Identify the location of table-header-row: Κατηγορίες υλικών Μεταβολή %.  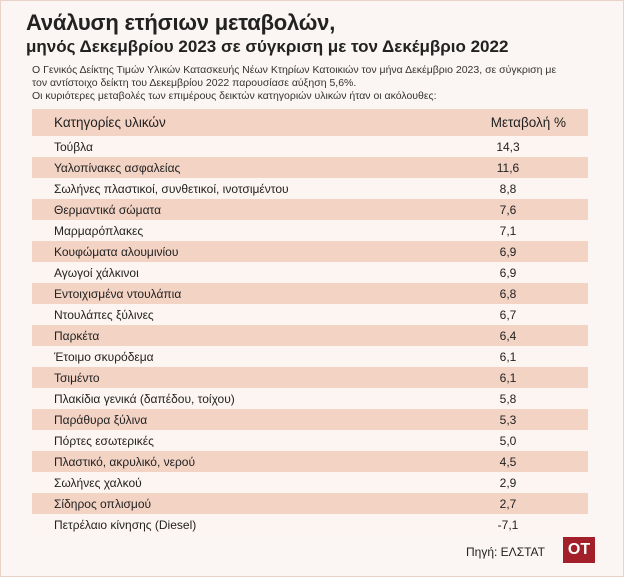
(310, 122).